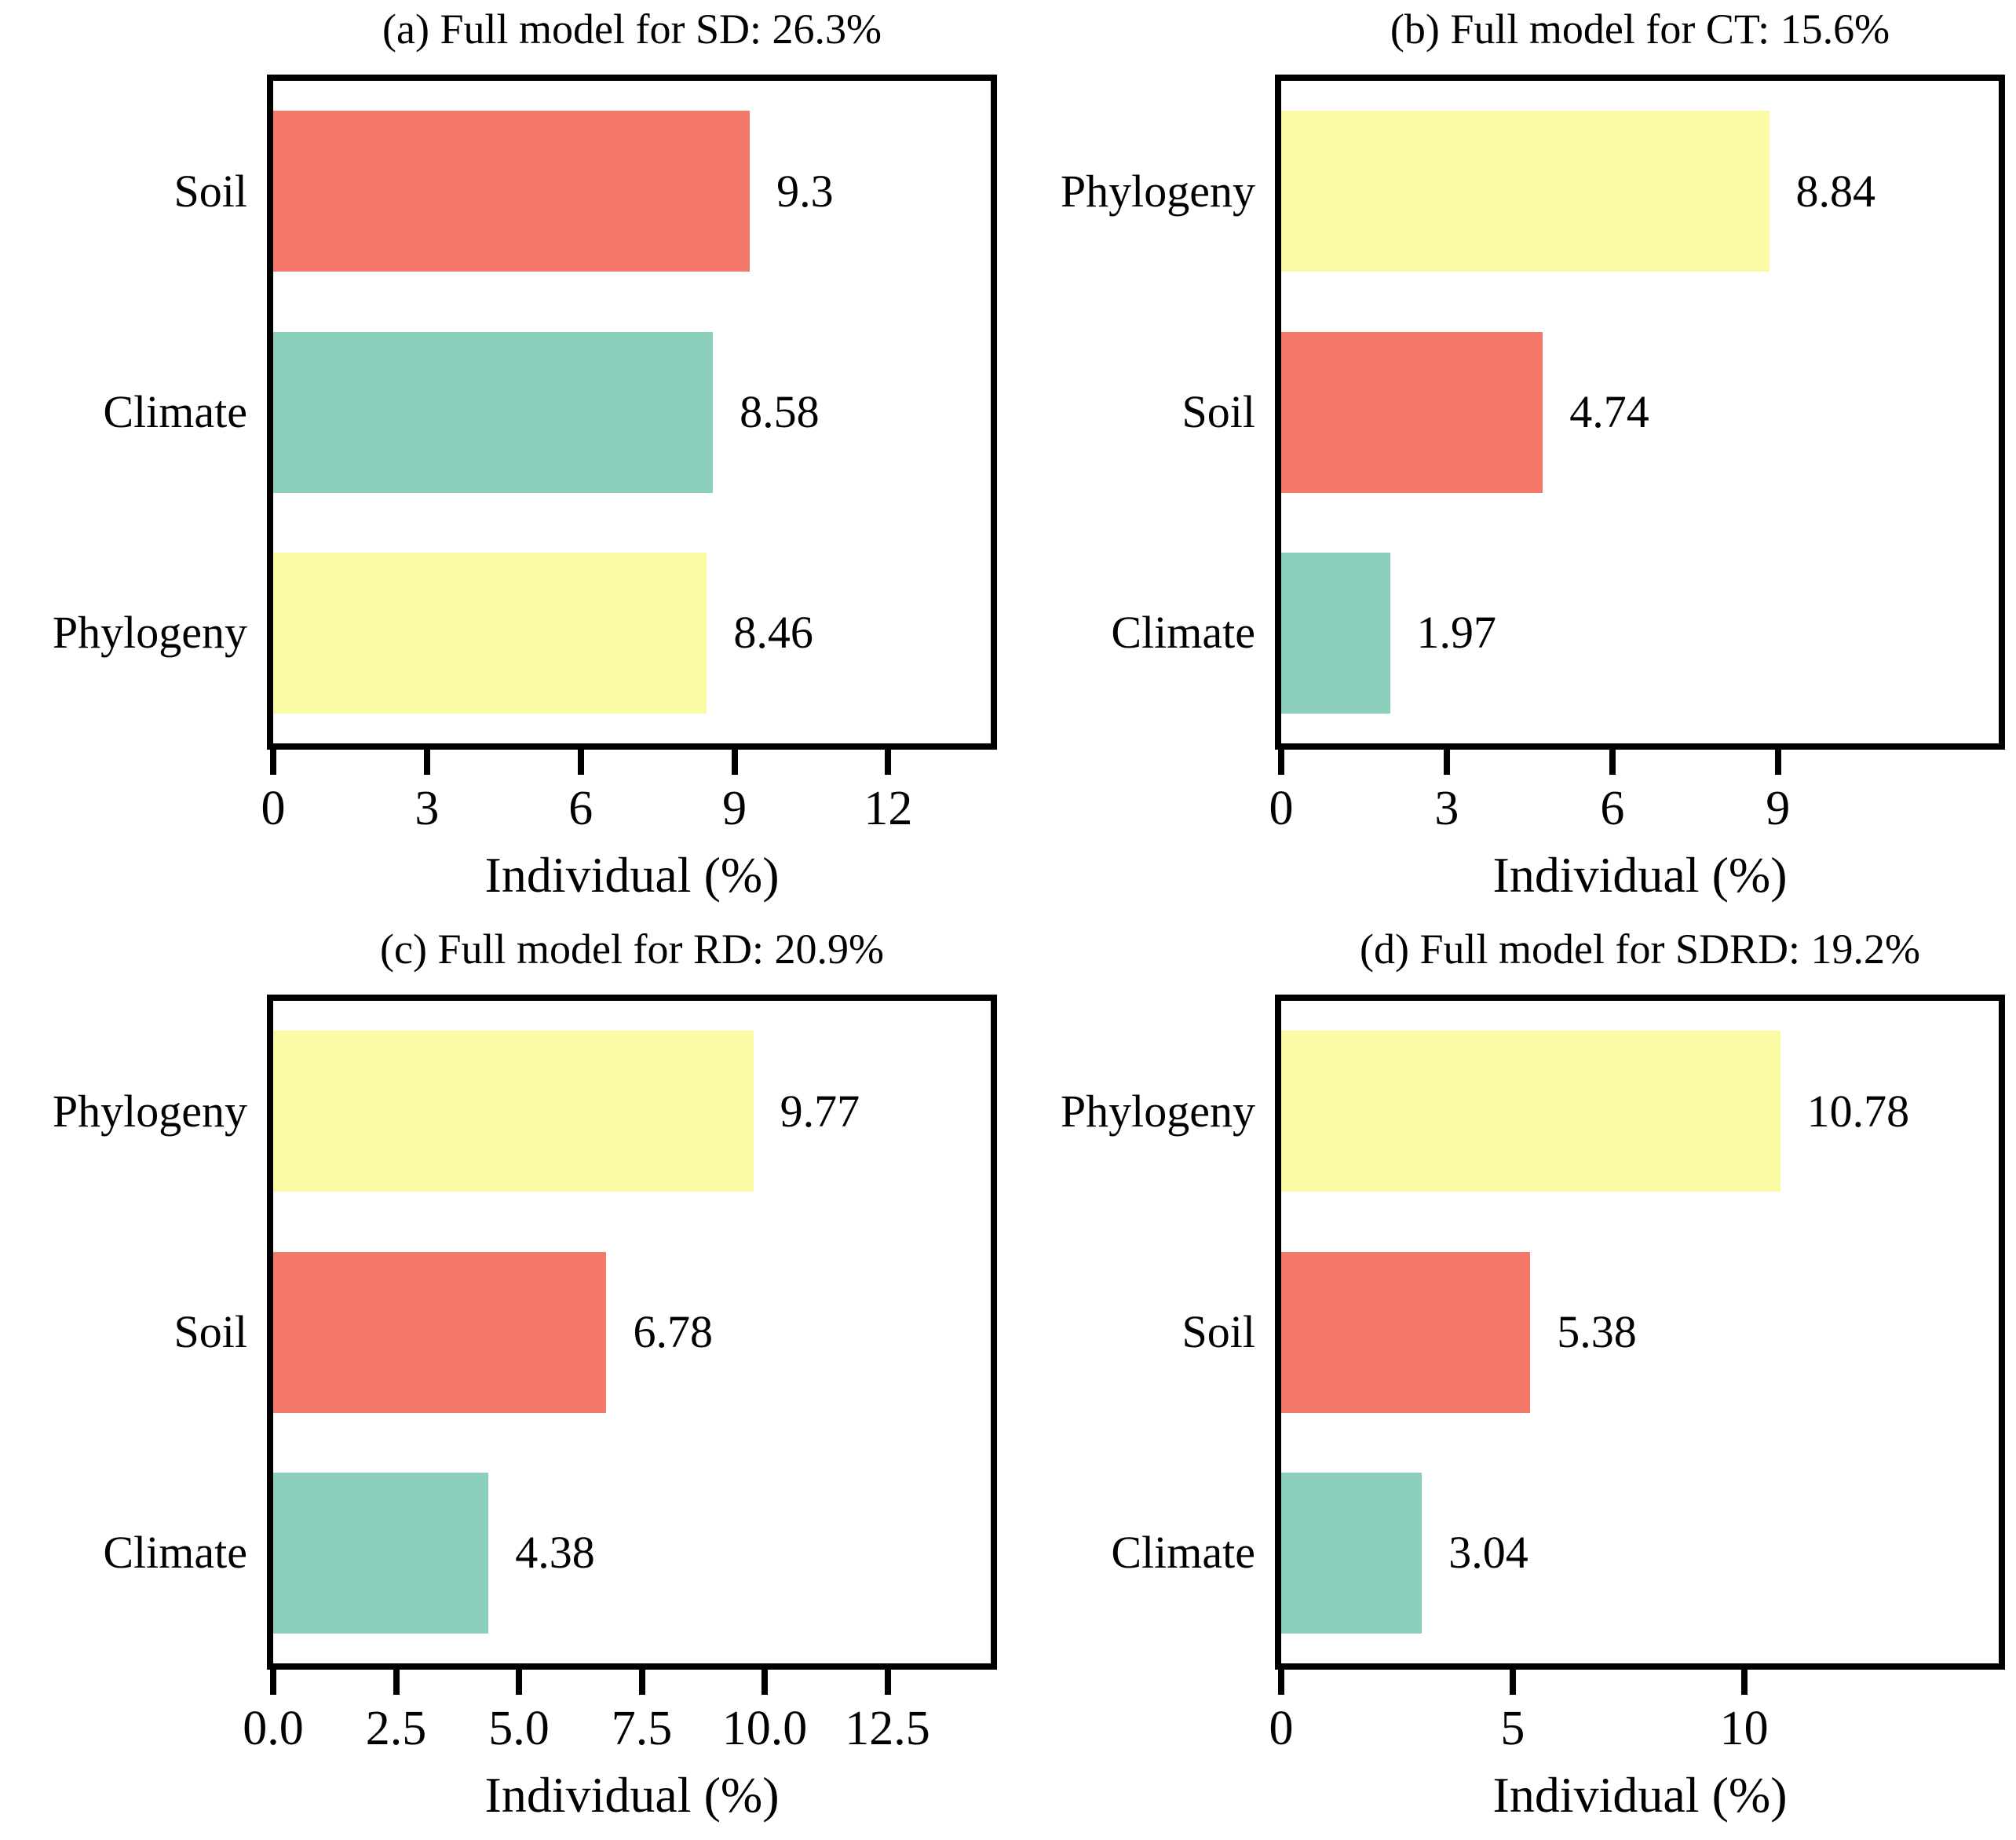  I want to click on bar-value-label: 9.3, so click(805, 191).